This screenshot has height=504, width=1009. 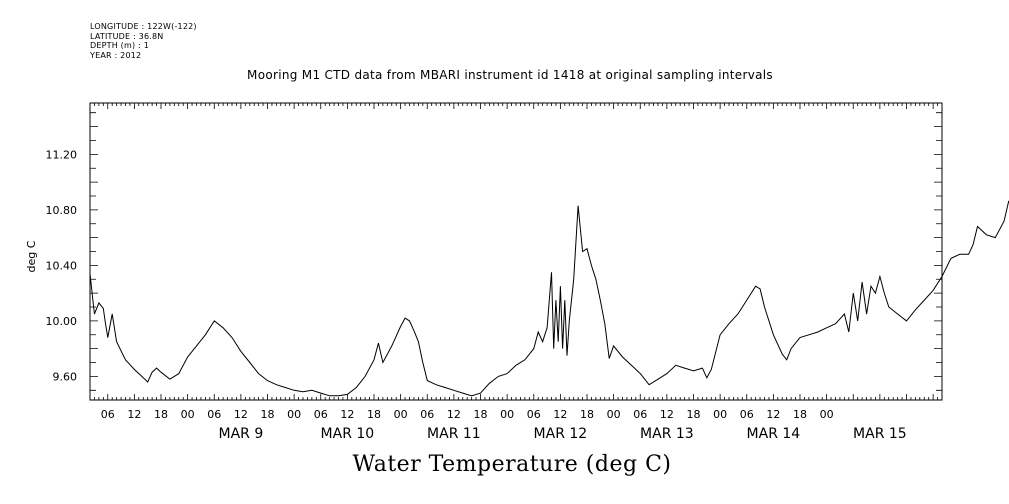 I want to click on x-day-label: MAR 15, so click(x=880, y=434).